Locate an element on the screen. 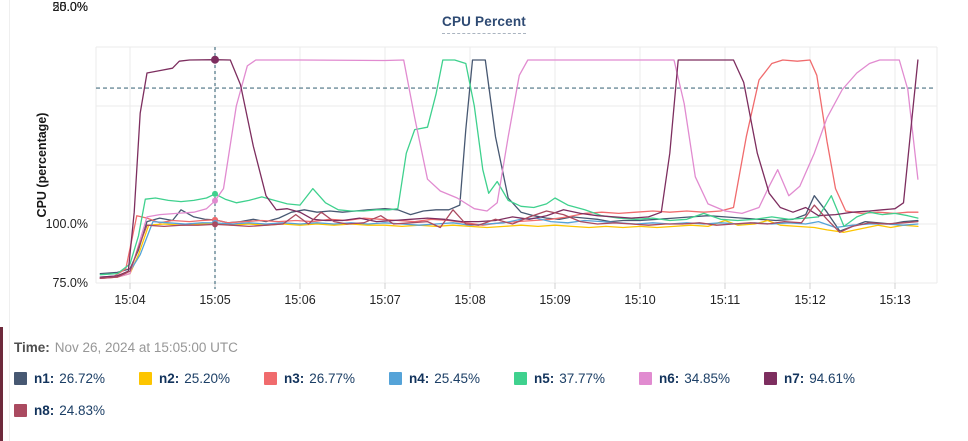  legend-label: n4: is located at coordinates (419, 378).